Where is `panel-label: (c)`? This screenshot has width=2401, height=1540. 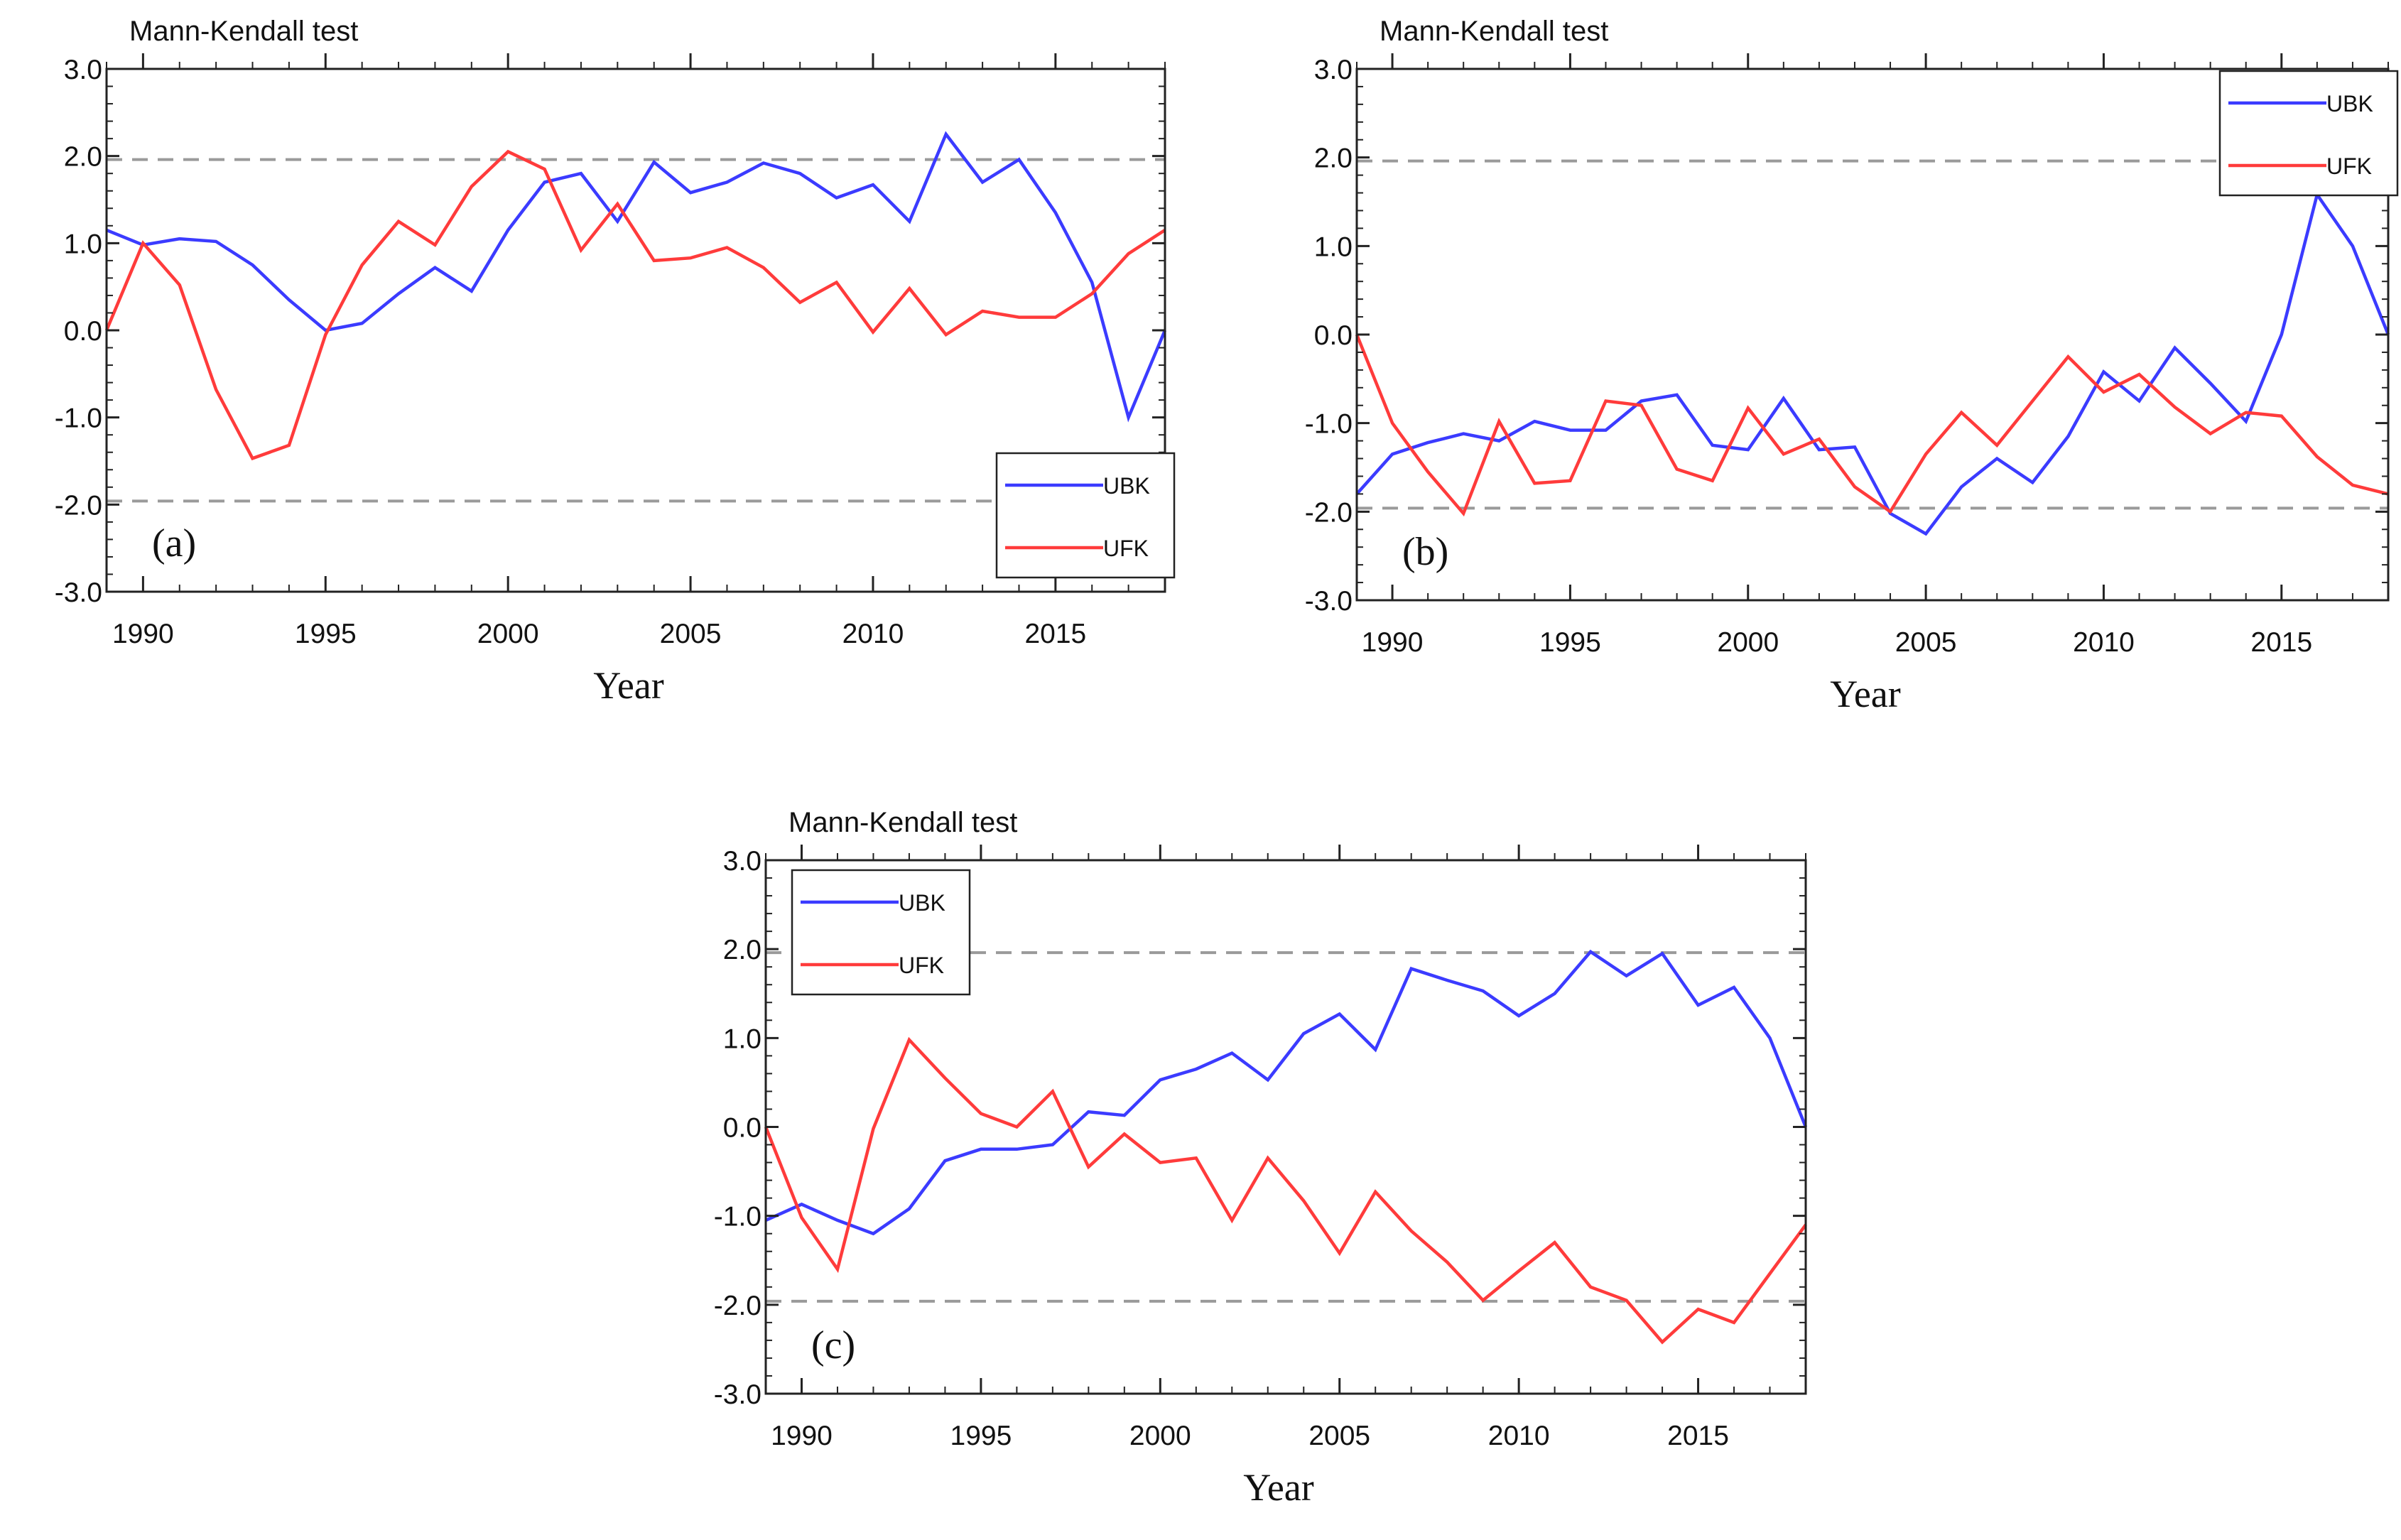
panel-label: (c) is located at coordinates (833, 1345).